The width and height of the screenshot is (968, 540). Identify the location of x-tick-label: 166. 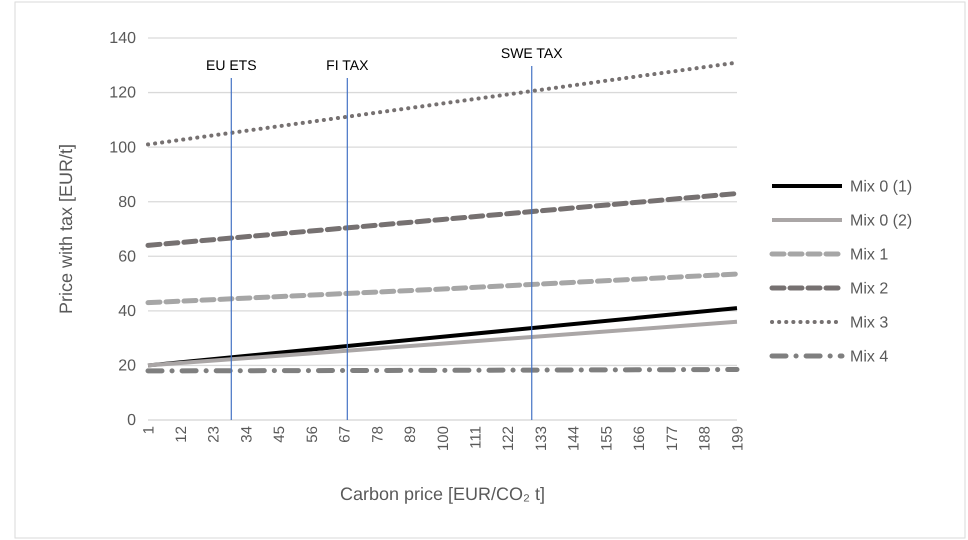
(639, 439).